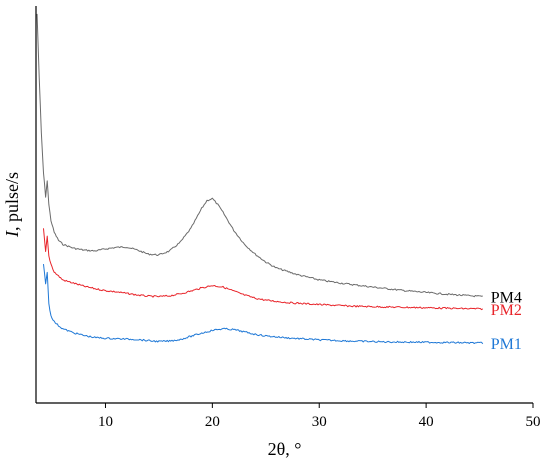 The width and height of the screenshot is (550, 467). Describe the element at coordinates (263, 304) in the screenshot. I see `series-line-pm1` at that location.